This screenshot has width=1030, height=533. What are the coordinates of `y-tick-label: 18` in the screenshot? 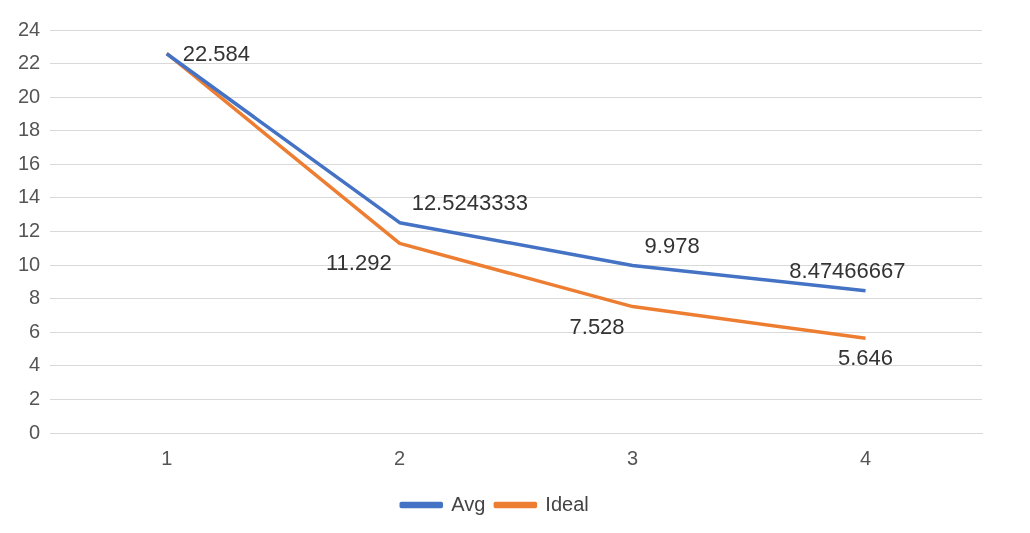 It's located at (29, 129).